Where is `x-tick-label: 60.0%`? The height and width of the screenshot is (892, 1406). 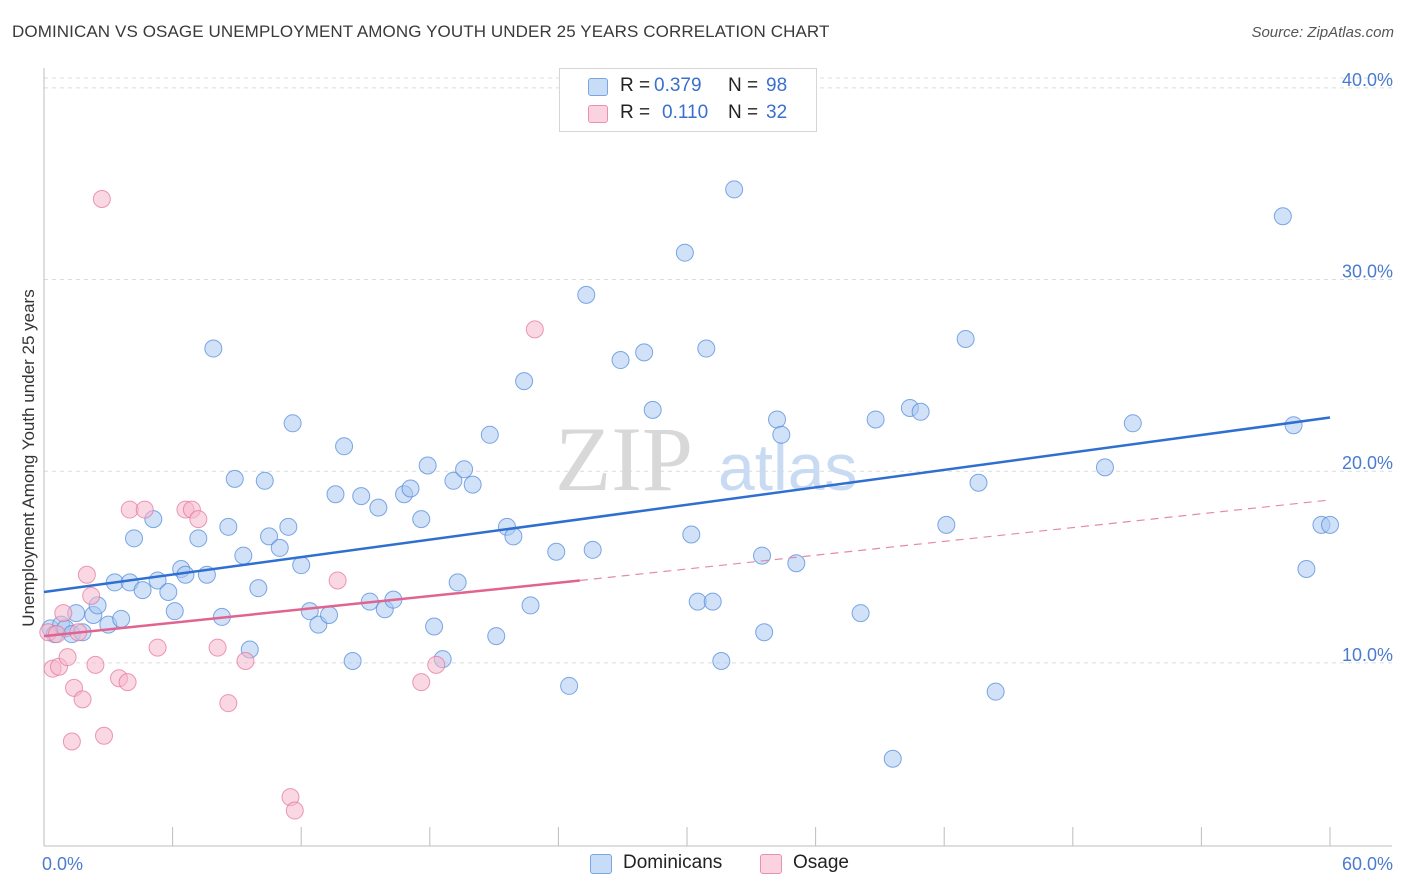 x-tick-label: 60.0% is located at coordinates (1367, 864).